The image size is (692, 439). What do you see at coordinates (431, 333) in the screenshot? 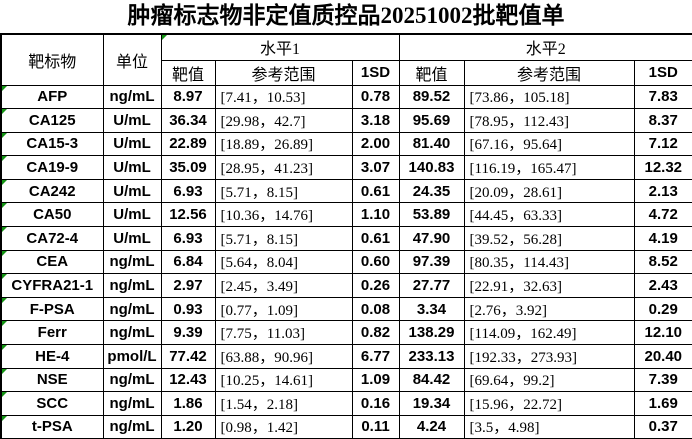
I see `target-value-cell-l2: 138.29` at bounding box center [431, 333].